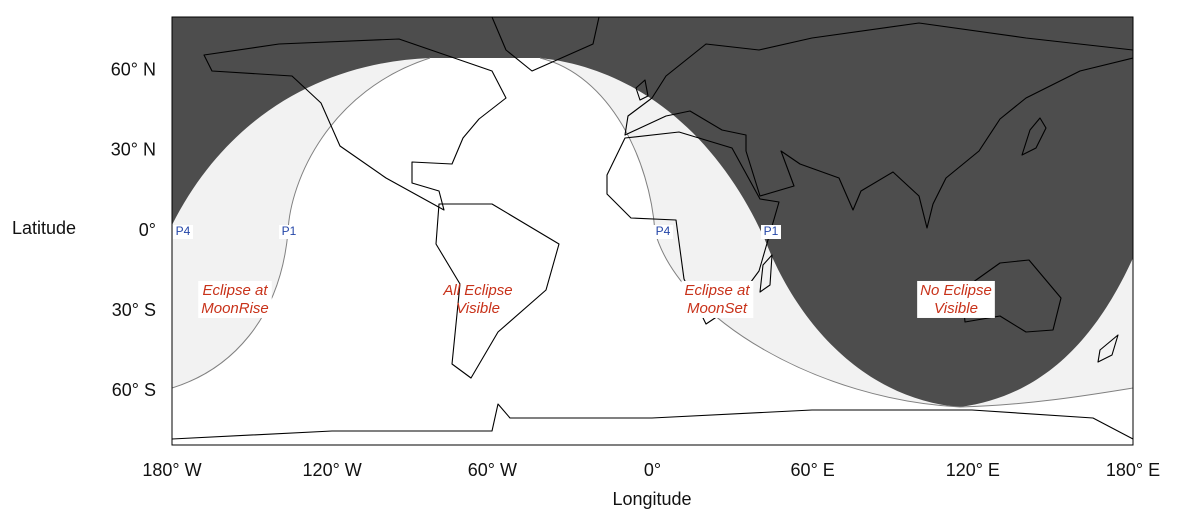 The width and height of the screenshot is (1186, 528). What do you see at coordinates (1133, 470) in the screenshot?
I see `x-tick-label: 180° E` at bounding box center [1133, 470].